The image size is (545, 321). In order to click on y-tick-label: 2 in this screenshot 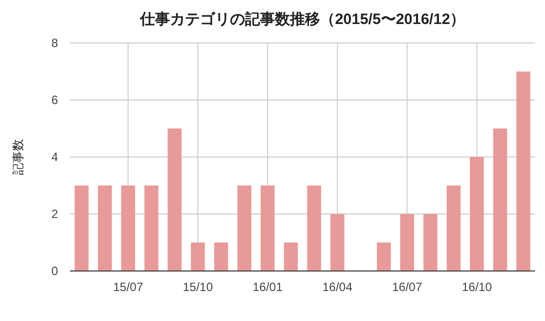, I will do `click(54, 214)`.